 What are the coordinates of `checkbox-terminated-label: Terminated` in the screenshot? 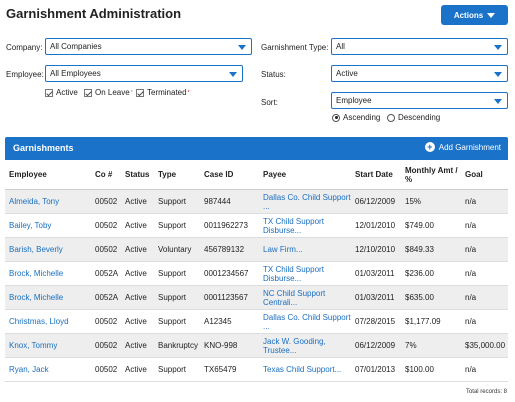 It's located at (167, 92).